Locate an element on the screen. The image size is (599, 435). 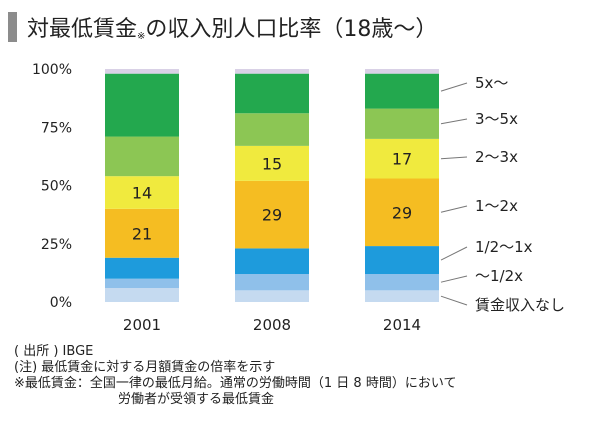
data-label: 17 is located at coordinates (402, 159).